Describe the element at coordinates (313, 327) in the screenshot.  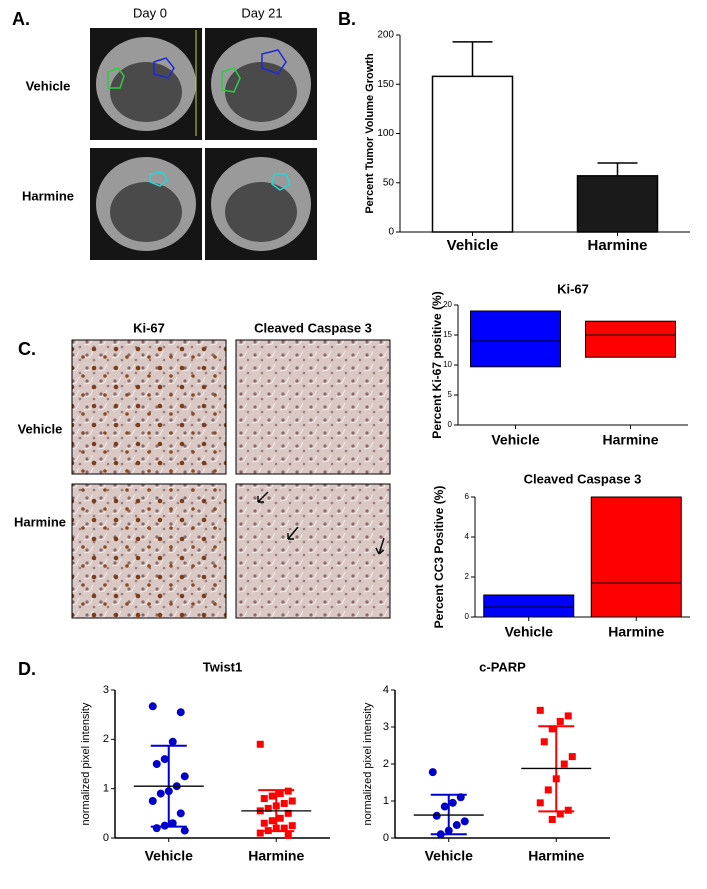
I see `column-label: Cleaved Caspase 3` at that location.